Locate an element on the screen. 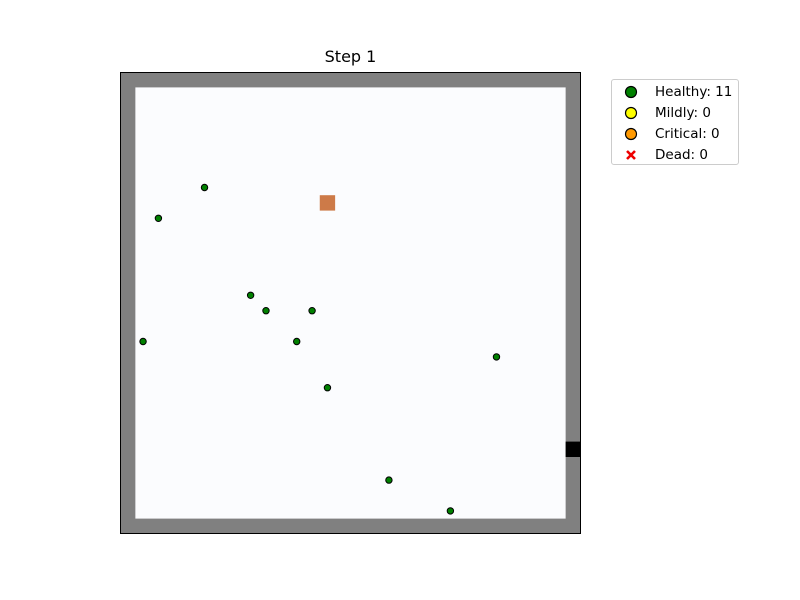  critical-marker-shape is located at coordinates (631, 134).